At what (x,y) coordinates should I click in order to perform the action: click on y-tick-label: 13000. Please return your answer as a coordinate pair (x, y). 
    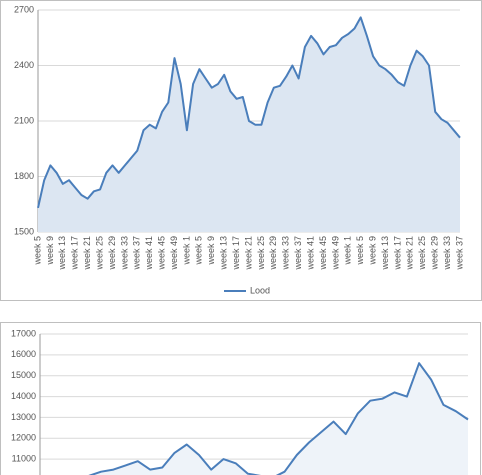
    Looking at the image, I should click on (23, 417).